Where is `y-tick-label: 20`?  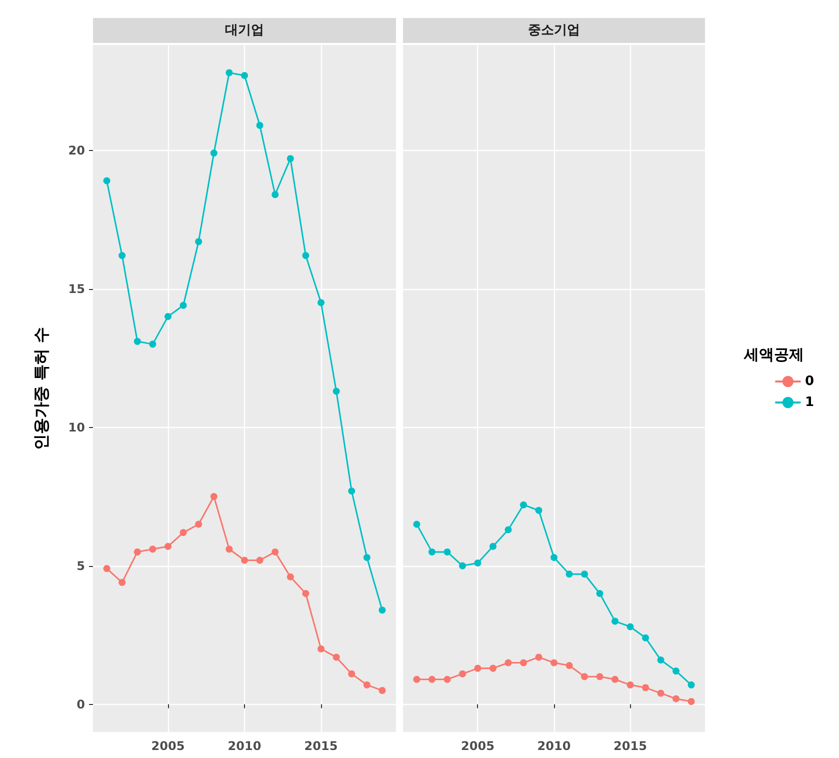
y-tick-label: 20 is located at coordinates (76, 150).